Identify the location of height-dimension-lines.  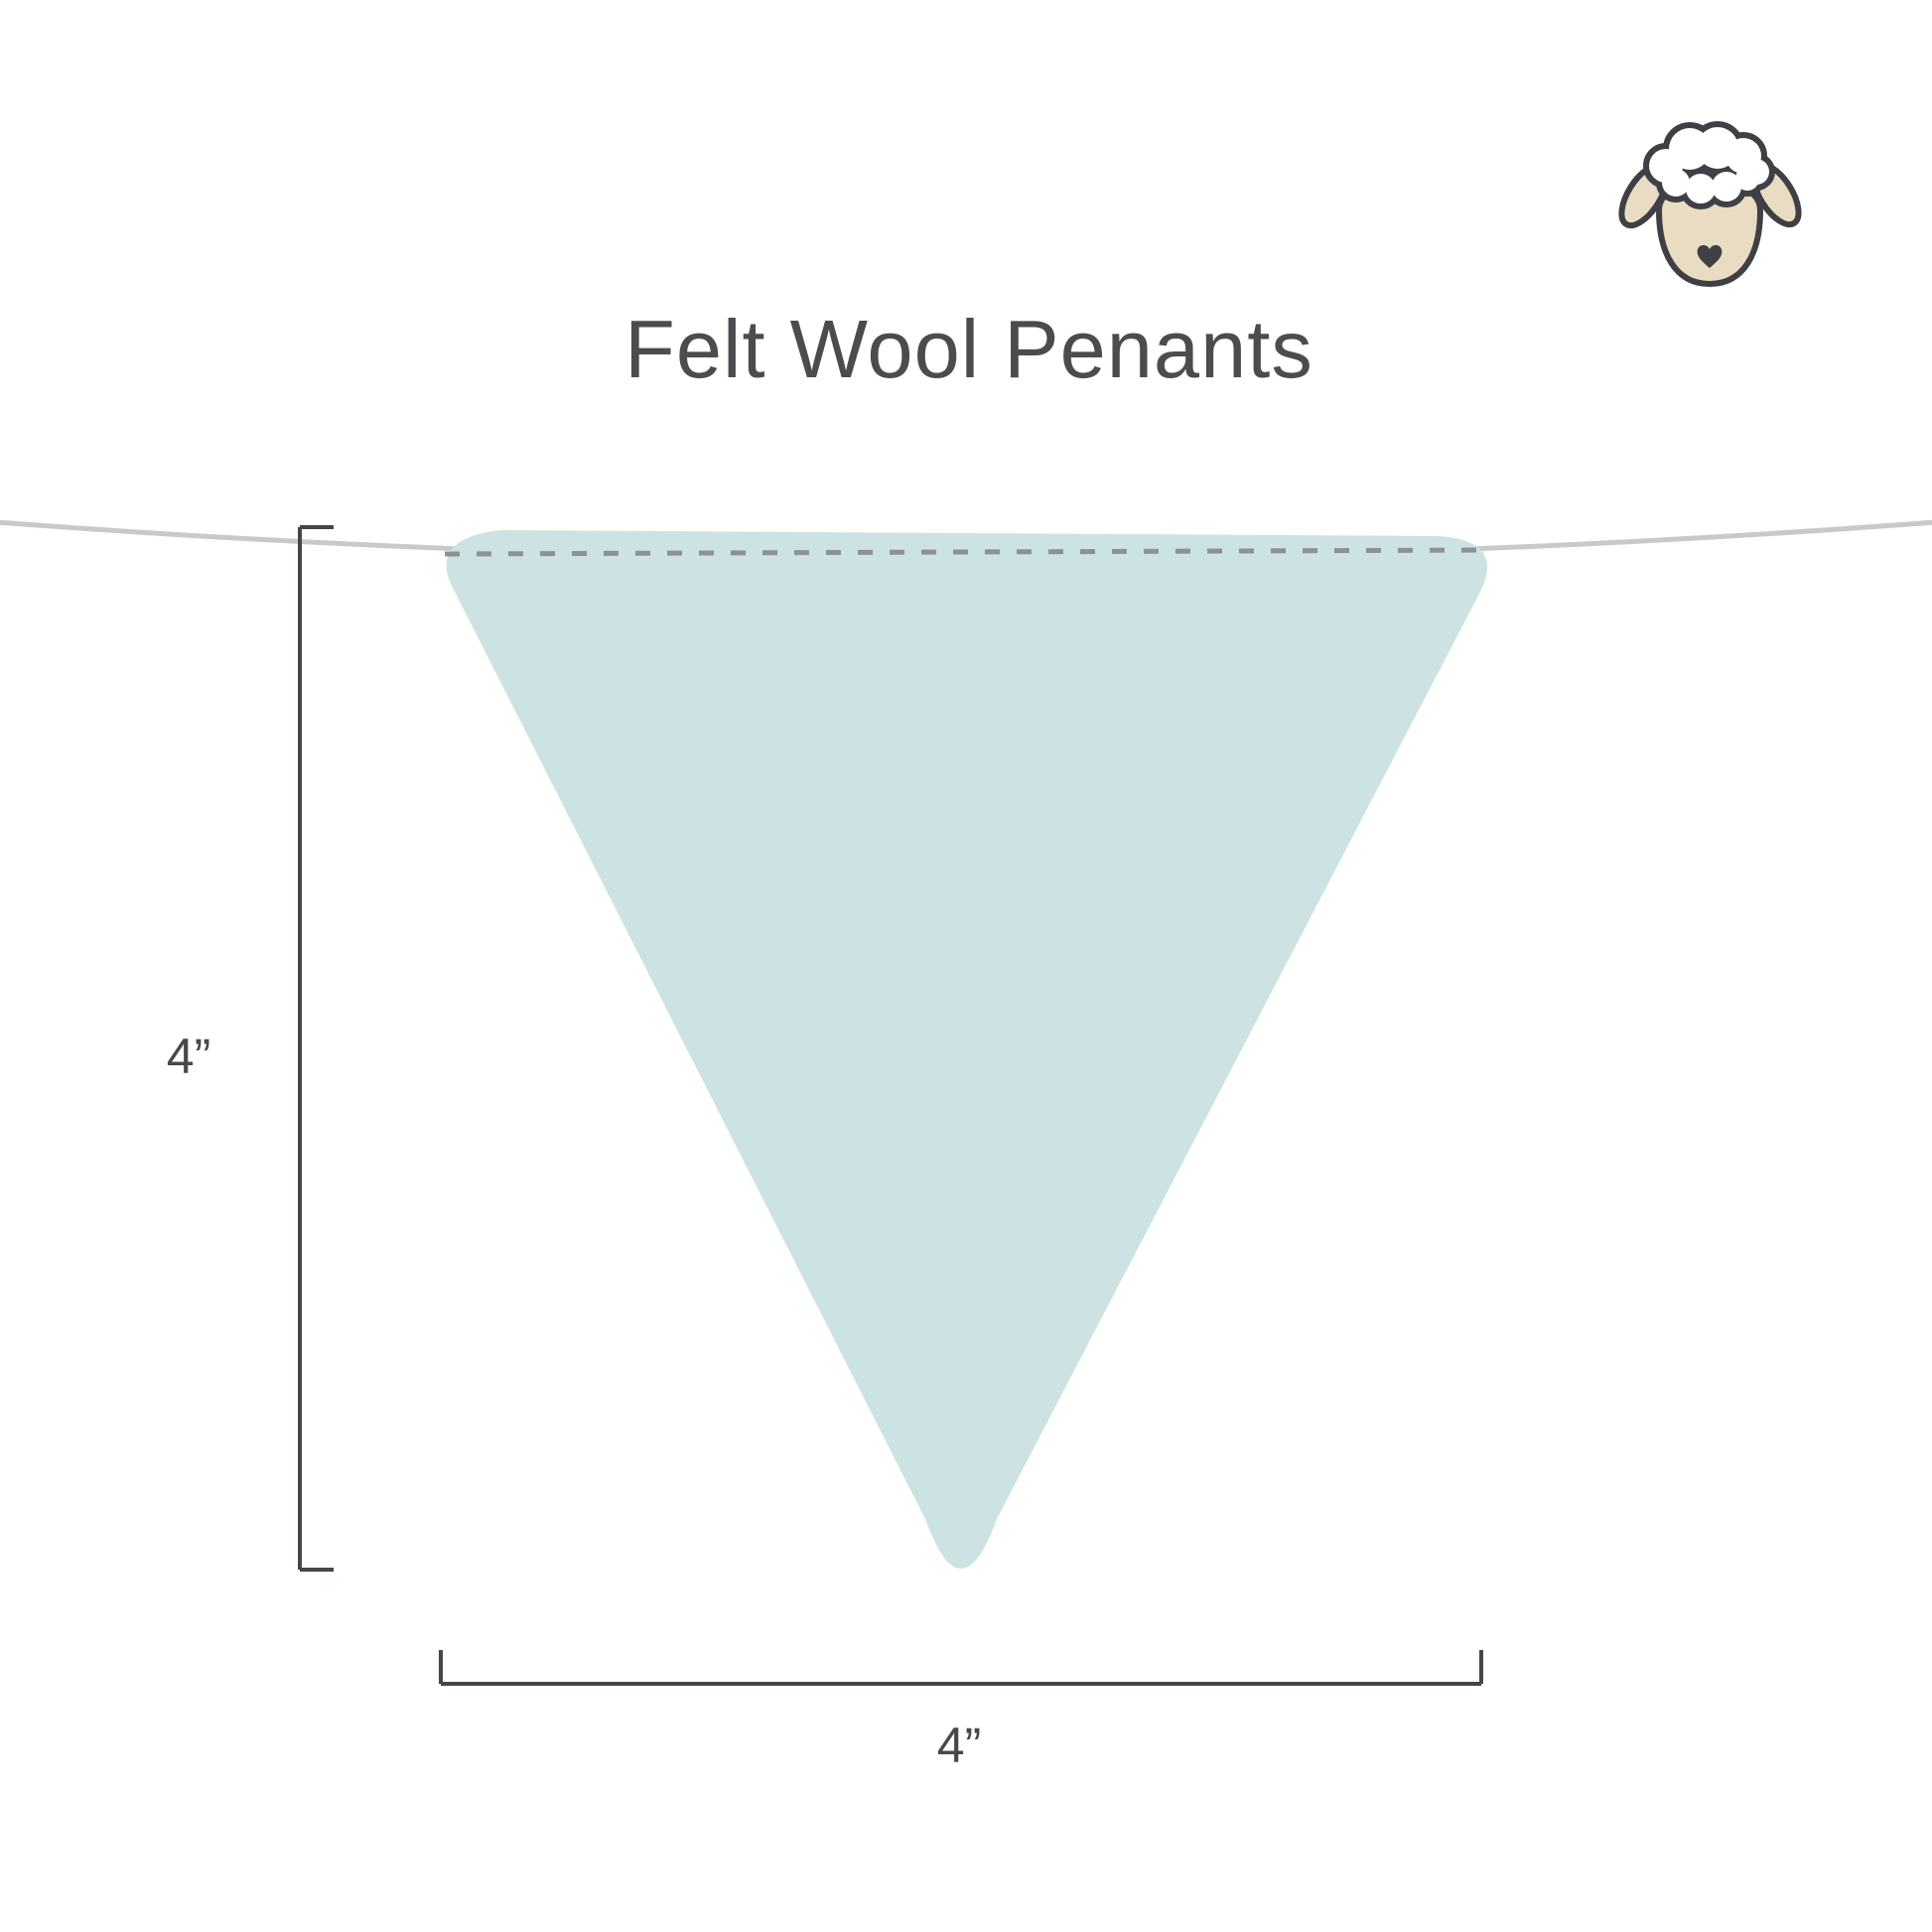
(316, 1048).